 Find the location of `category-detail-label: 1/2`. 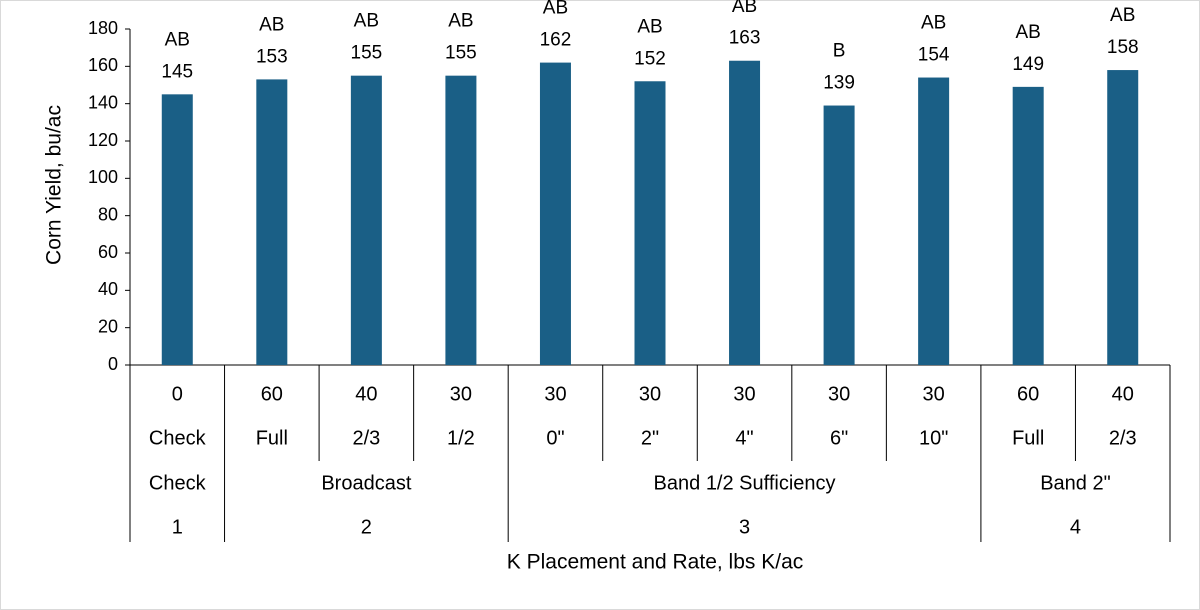

category-detail-label: 1/2 is located at coordinates (461, 438).